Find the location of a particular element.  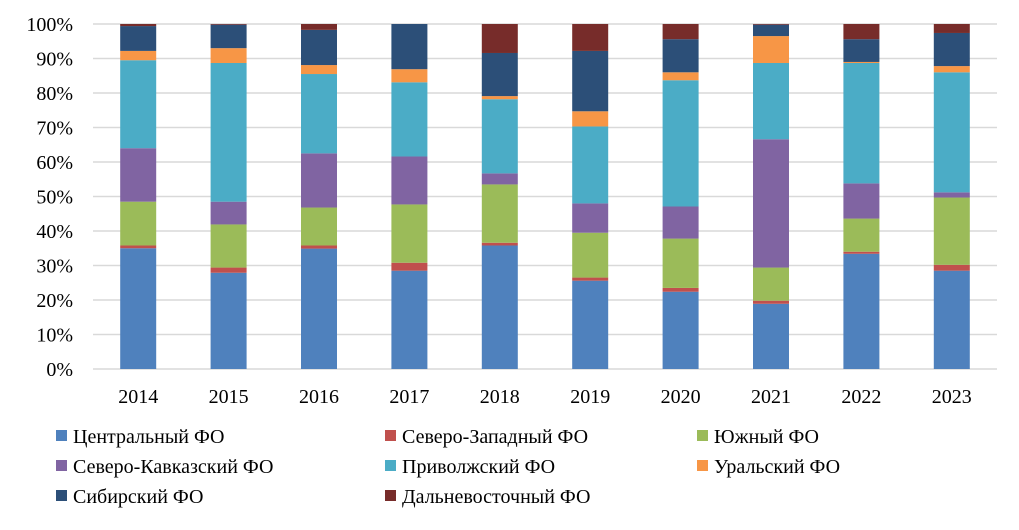

y-tick-label: 40% is located at coordinates (54, 232).